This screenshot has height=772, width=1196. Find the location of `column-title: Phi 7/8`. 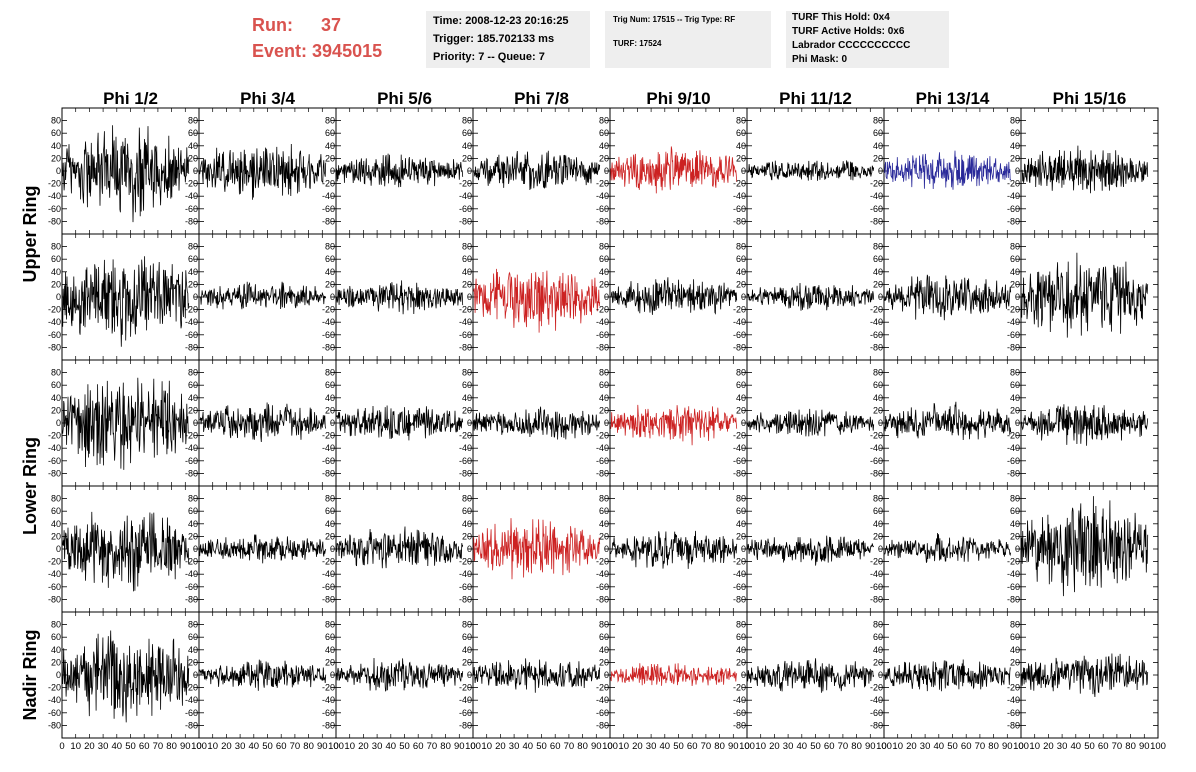

column-title: Phi 7/8 is located at coordinates (541, 98).